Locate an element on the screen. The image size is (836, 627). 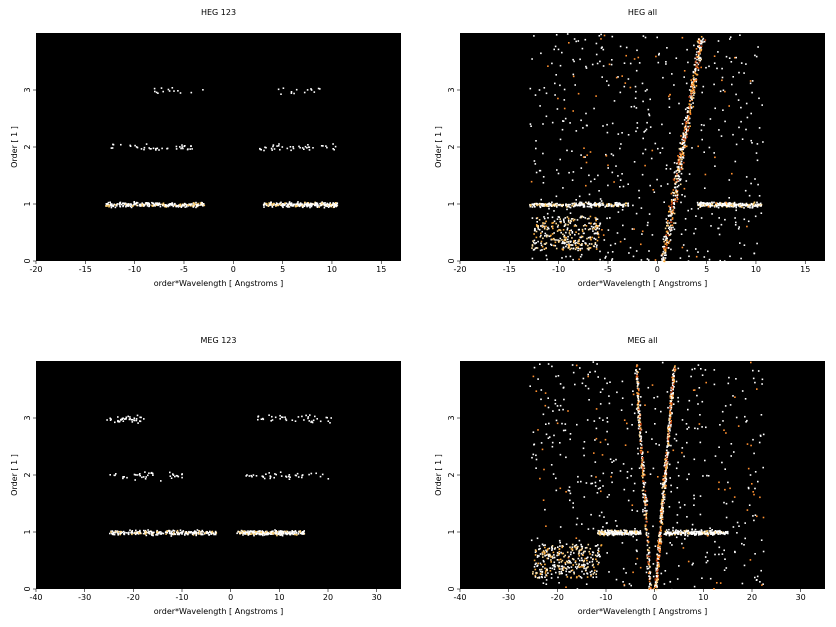
event-points is located at coordinates (219, 475).